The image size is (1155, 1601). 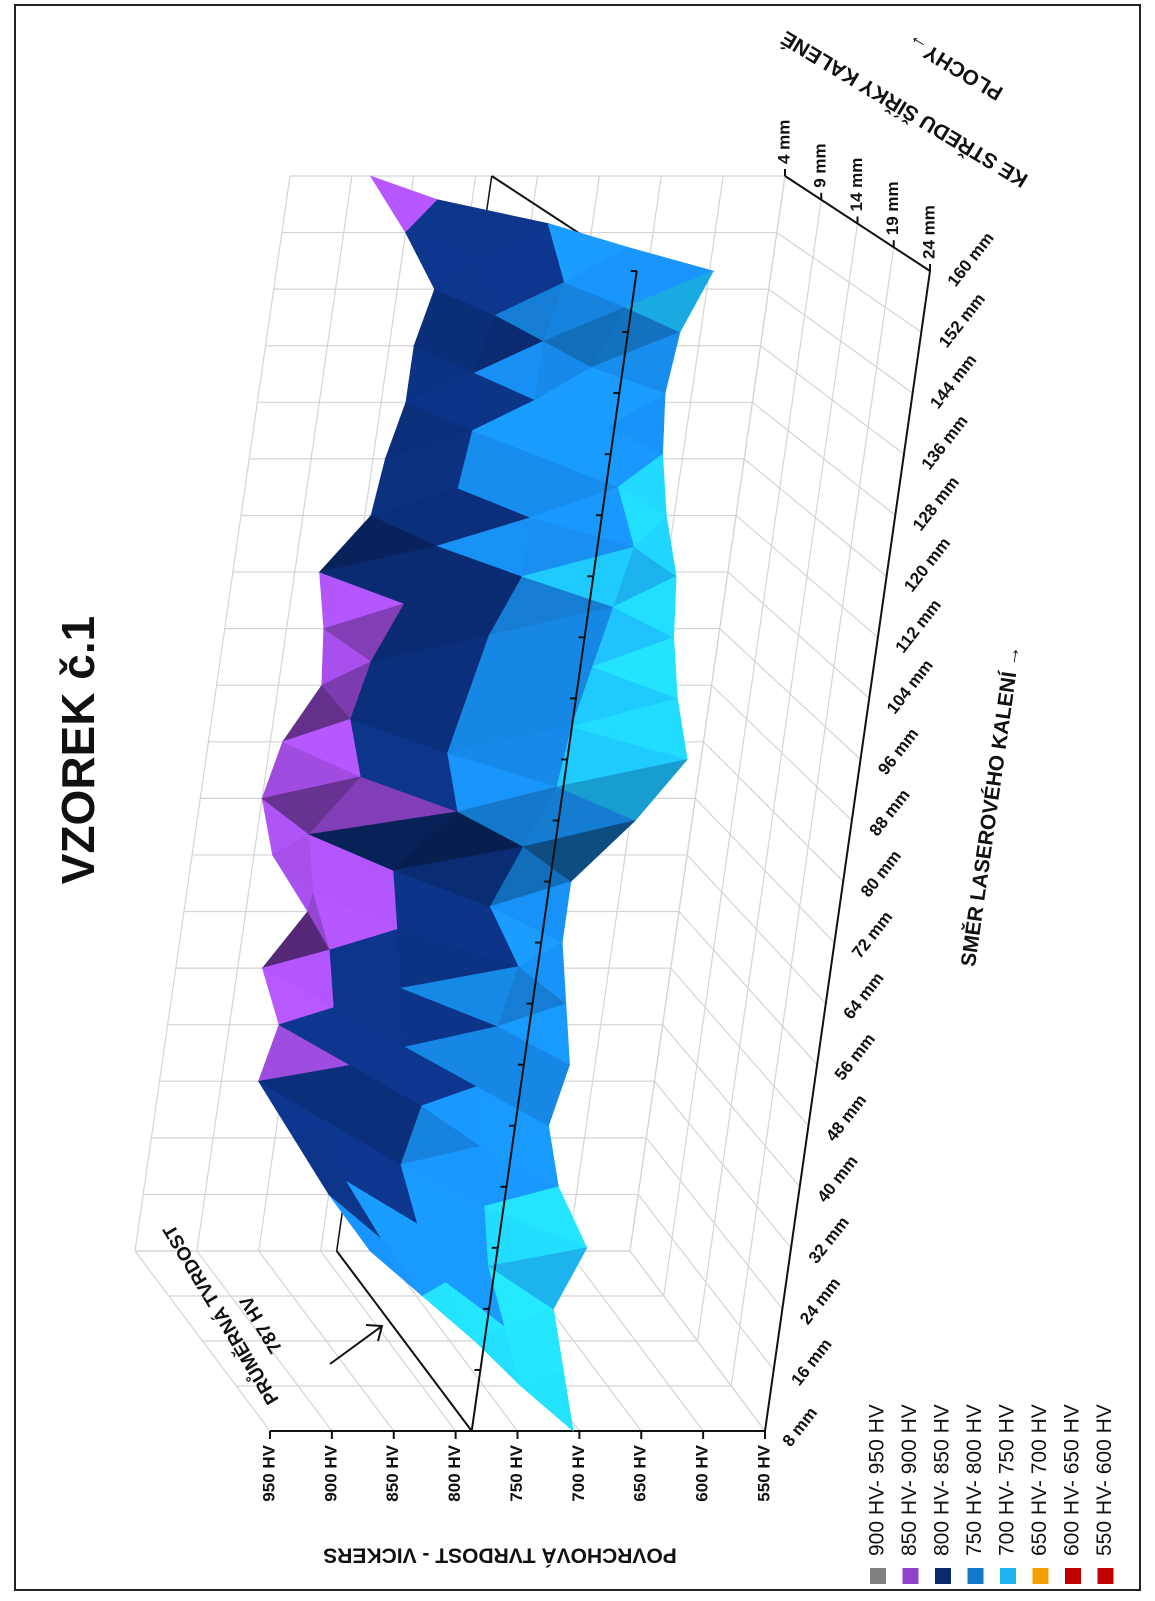 I want to click on legend-label: 700 HV- 750 HV, so click(x=1007, y=1480).